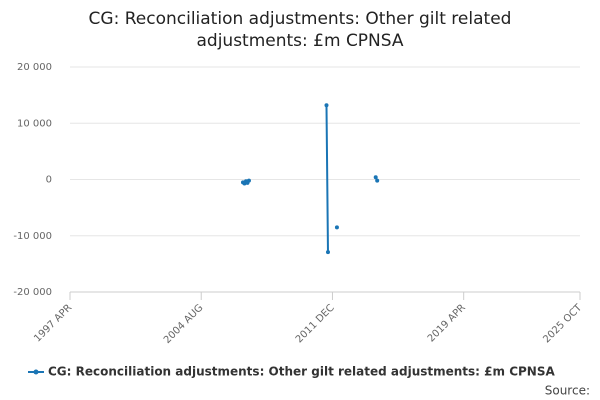 The width and height of the screenshot is (600, 400). Describe the element at coordinates (34, 67) in the screenshot. I see `y-tick-label: 20 000` at that location.